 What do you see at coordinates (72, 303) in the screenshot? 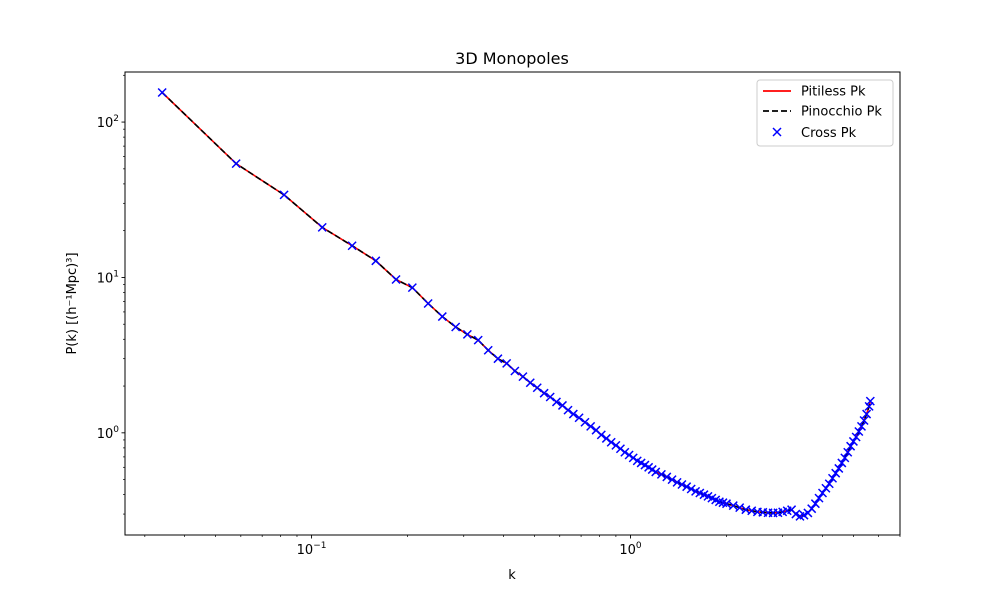
I see `y-axis-label: P(k) [(h⁻¹Mpc)³]` at bounding box center [72, 303].